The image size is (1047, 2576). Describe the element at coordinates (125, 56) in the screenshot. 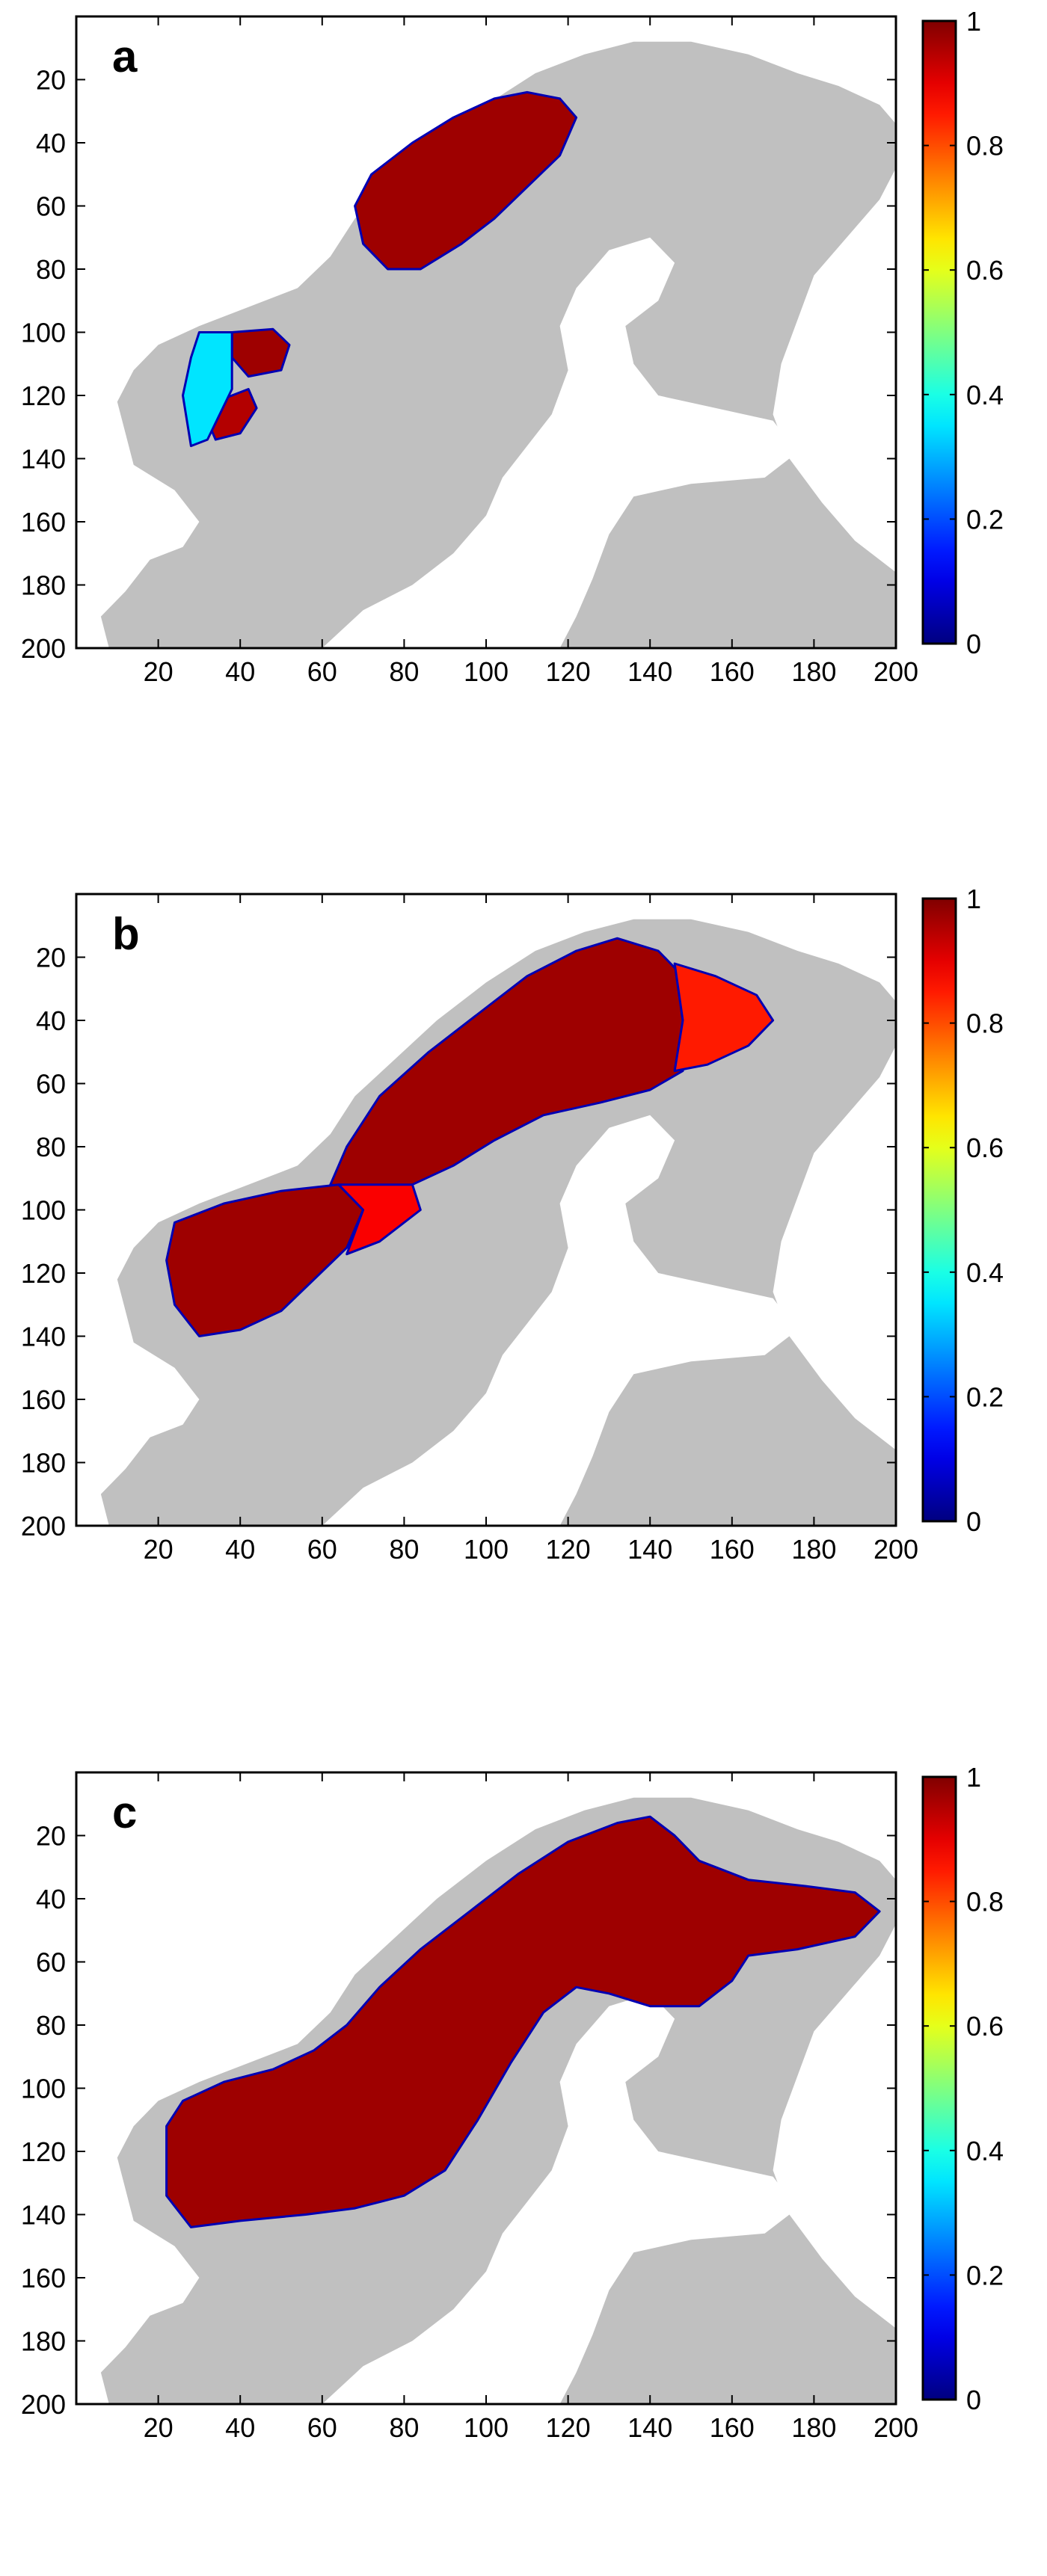

I see `panel-letter: a` at that location.